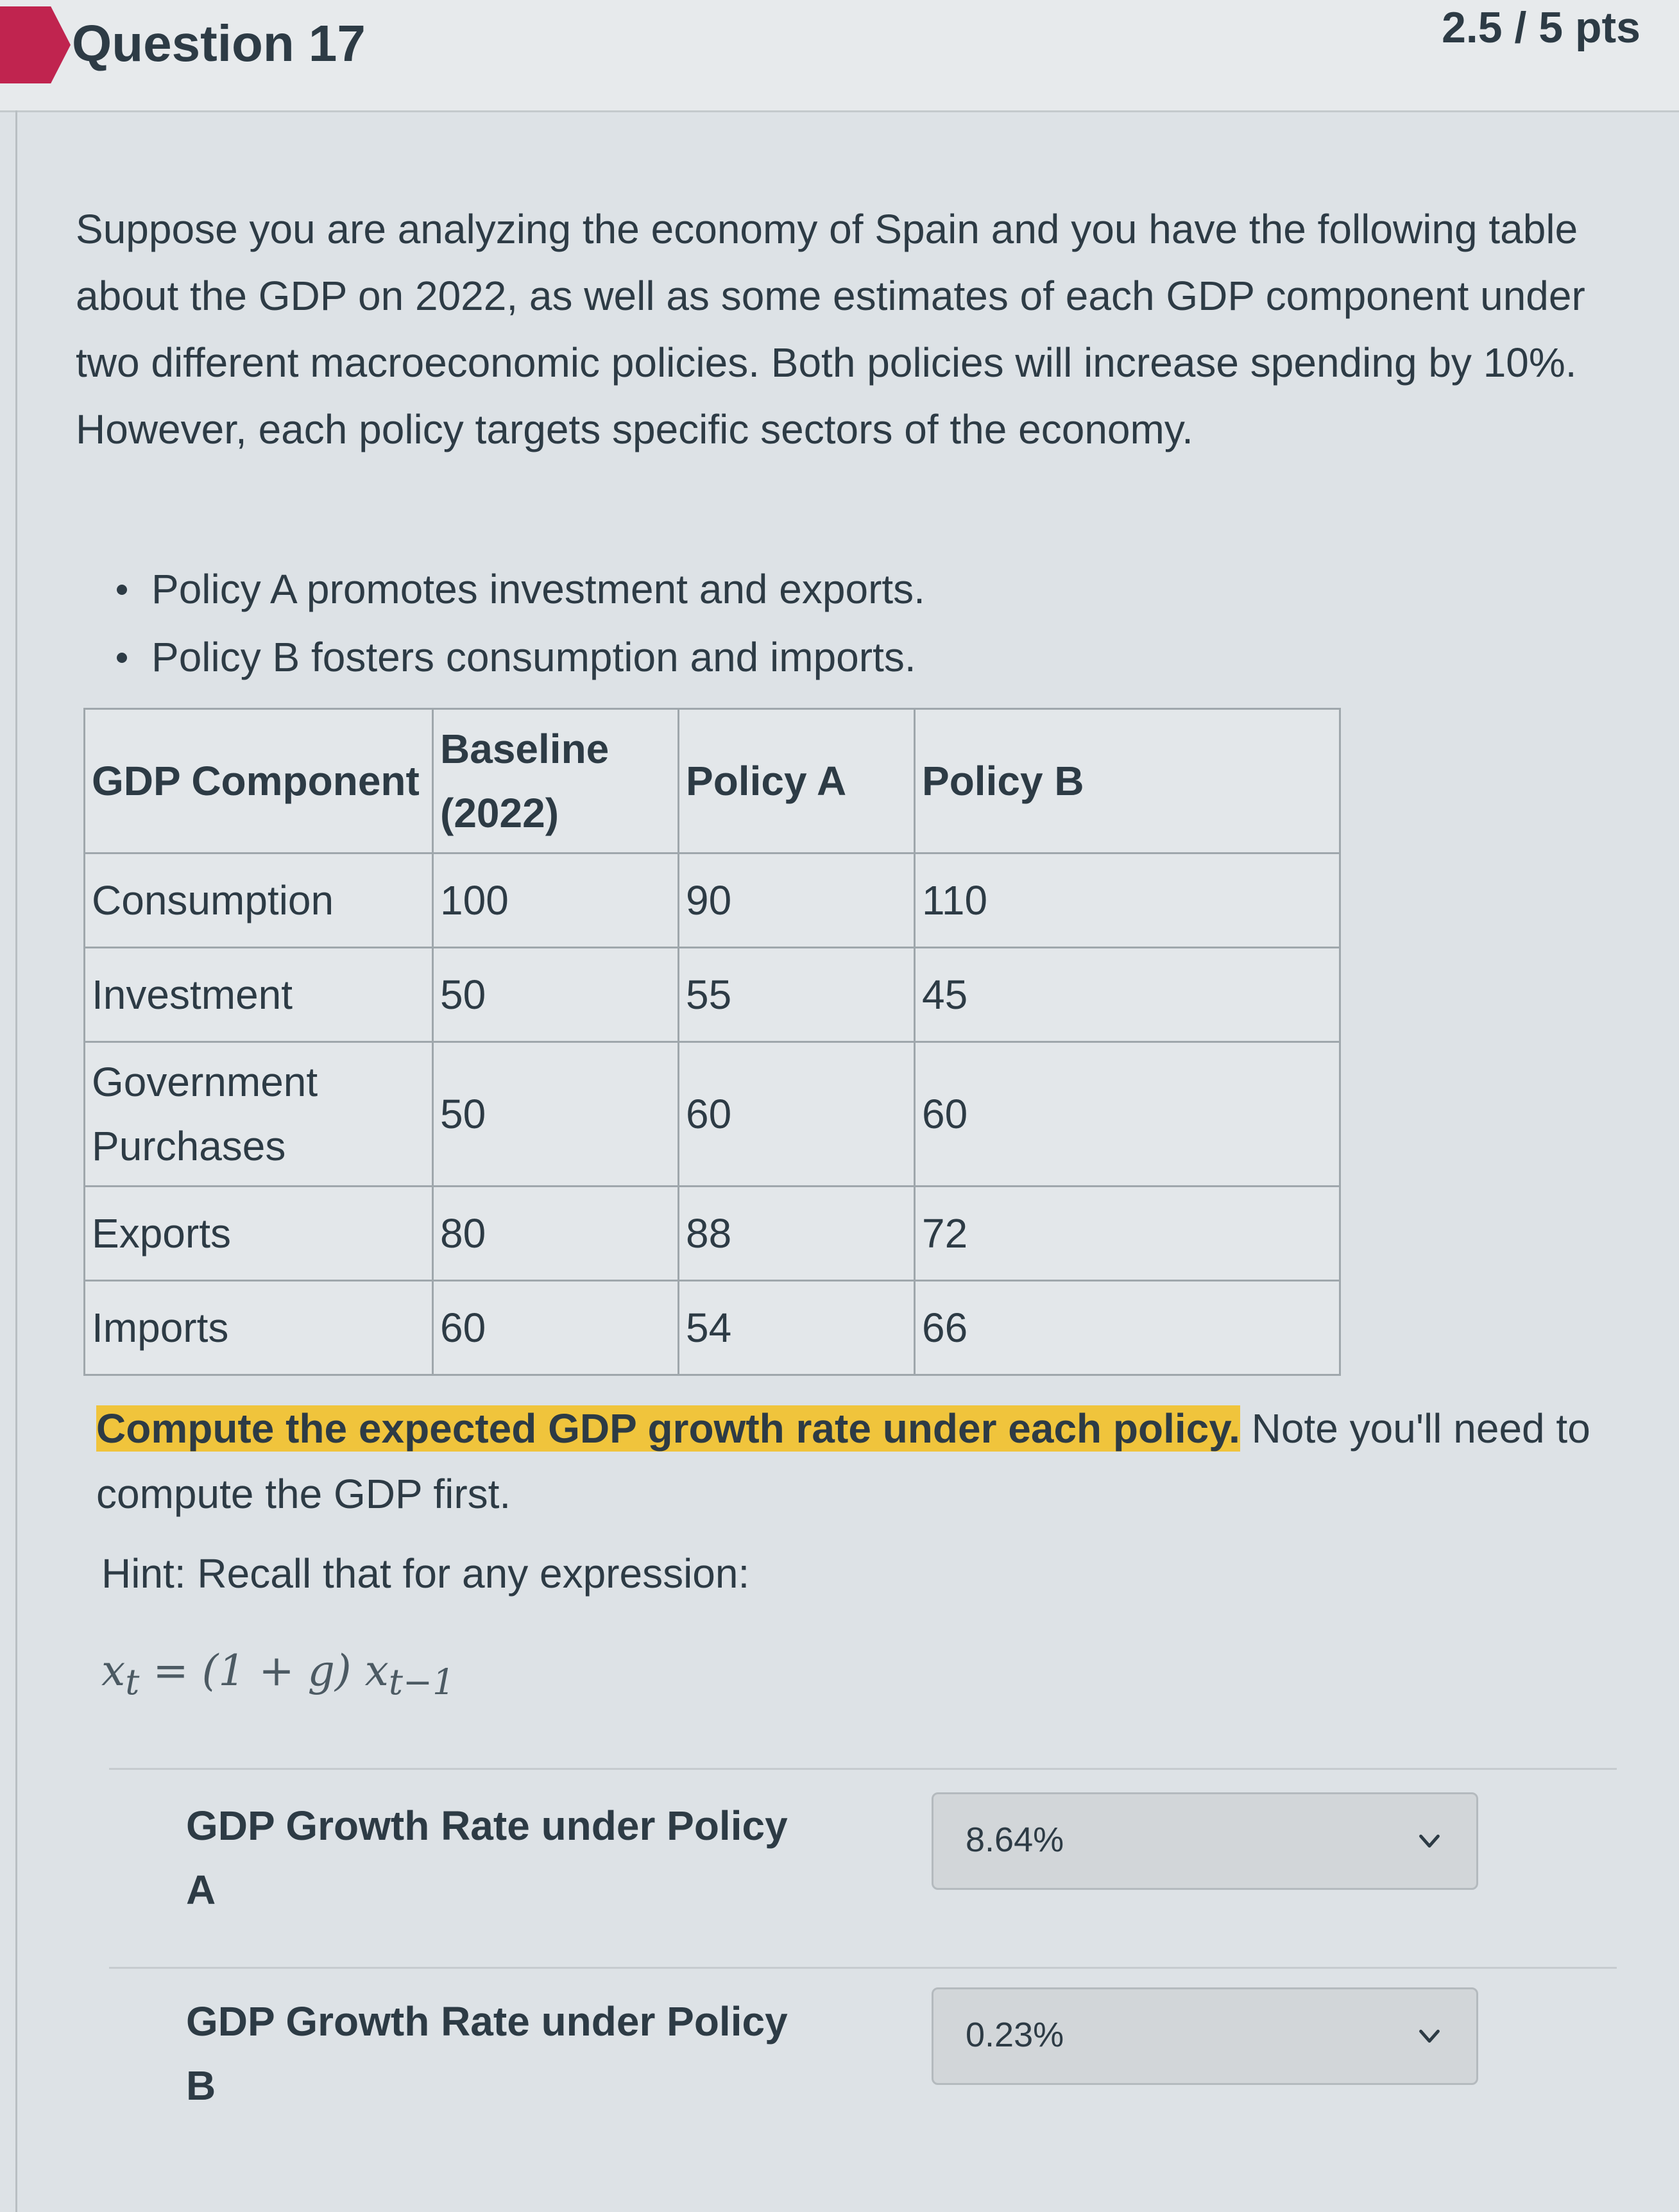  Describe the element at coordinates (1015, 2035) in the screenshot. I see `selected-value: 0.23%` at that location.